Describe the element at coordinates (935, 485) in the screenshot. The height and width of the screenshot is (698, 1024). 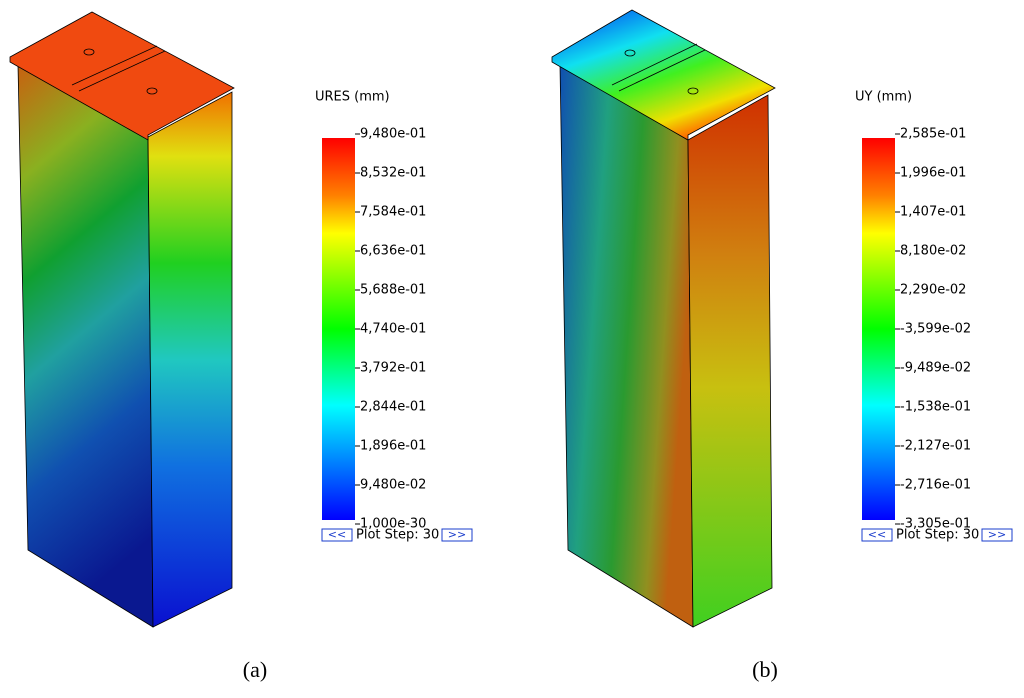
I see `tick-label: -2,716e-01` at that location.